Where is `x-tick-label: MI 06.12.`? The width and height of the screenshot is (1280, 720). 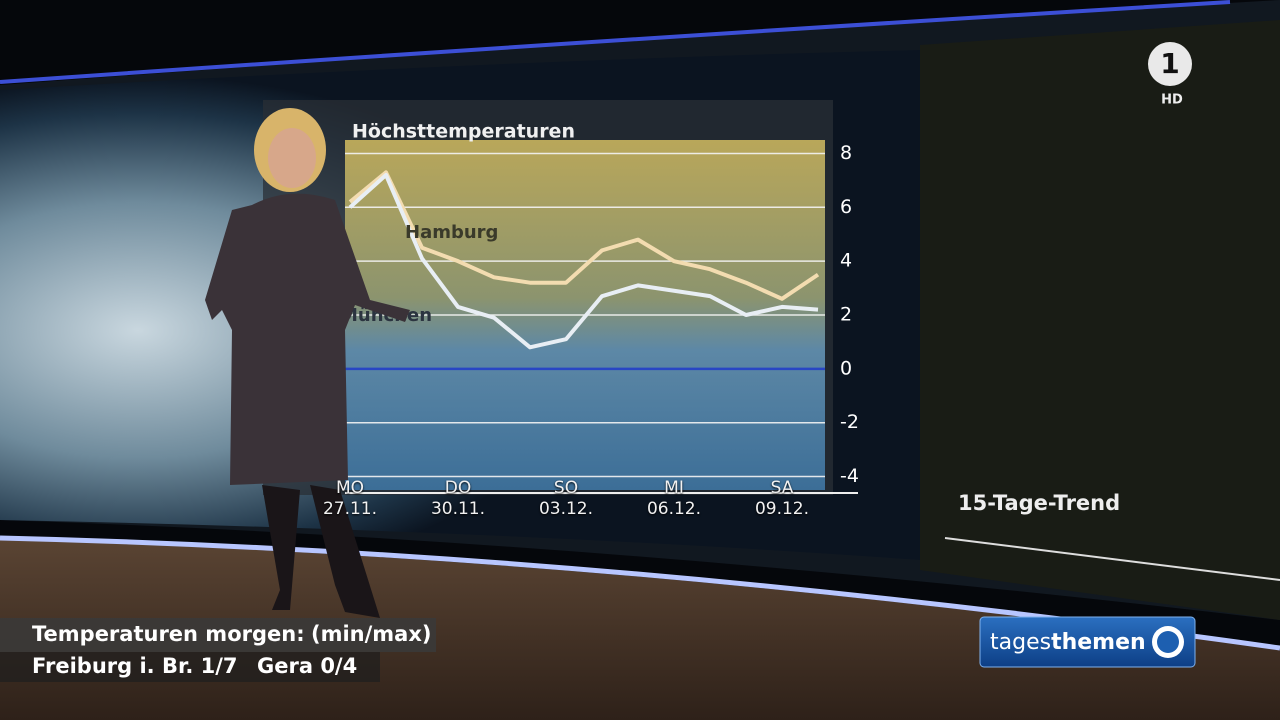 x-tick-label: MI 06.12. is located at coordinates (674, 498).